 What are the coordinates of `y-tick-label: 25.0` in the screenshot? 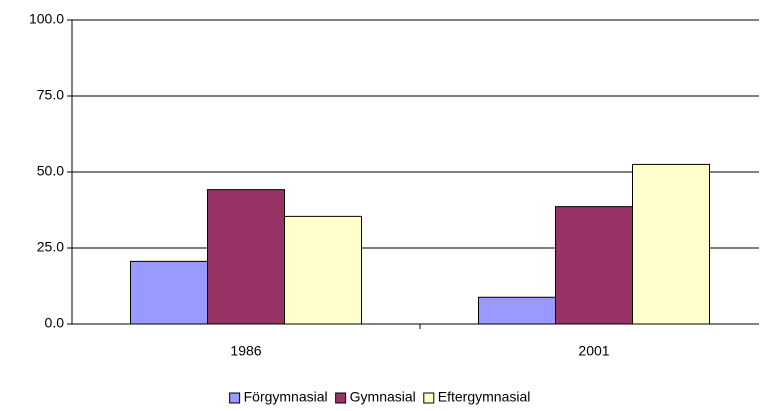 It's located at (50, 247).